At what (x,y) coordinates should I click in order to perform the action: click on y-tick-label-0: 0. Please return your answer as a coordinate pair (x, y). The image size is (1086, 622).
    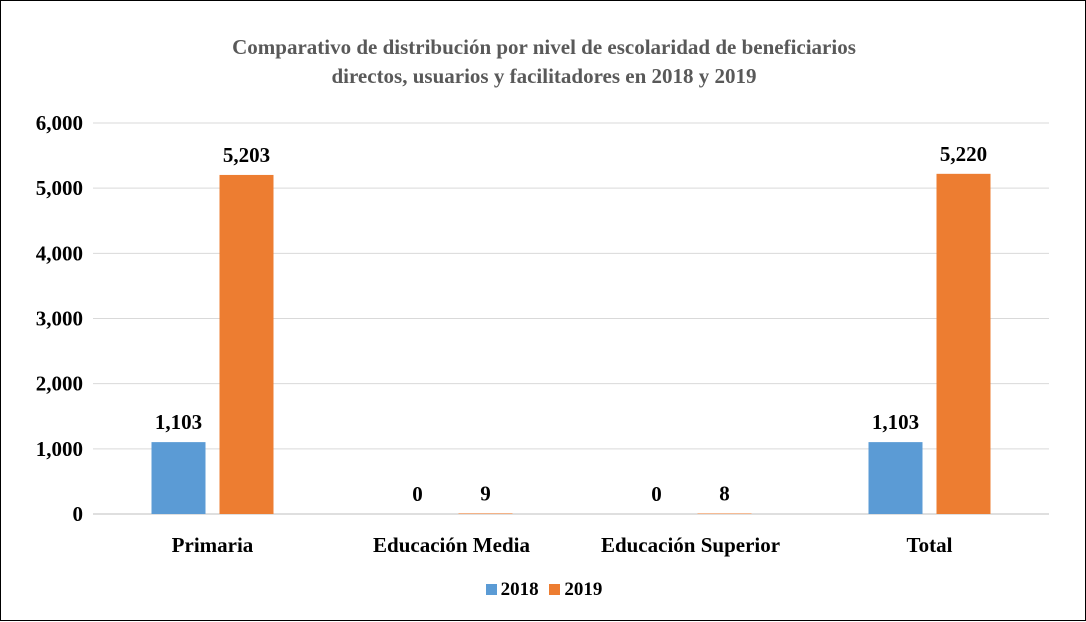
    Looking at the image, I should click on (78, 514).